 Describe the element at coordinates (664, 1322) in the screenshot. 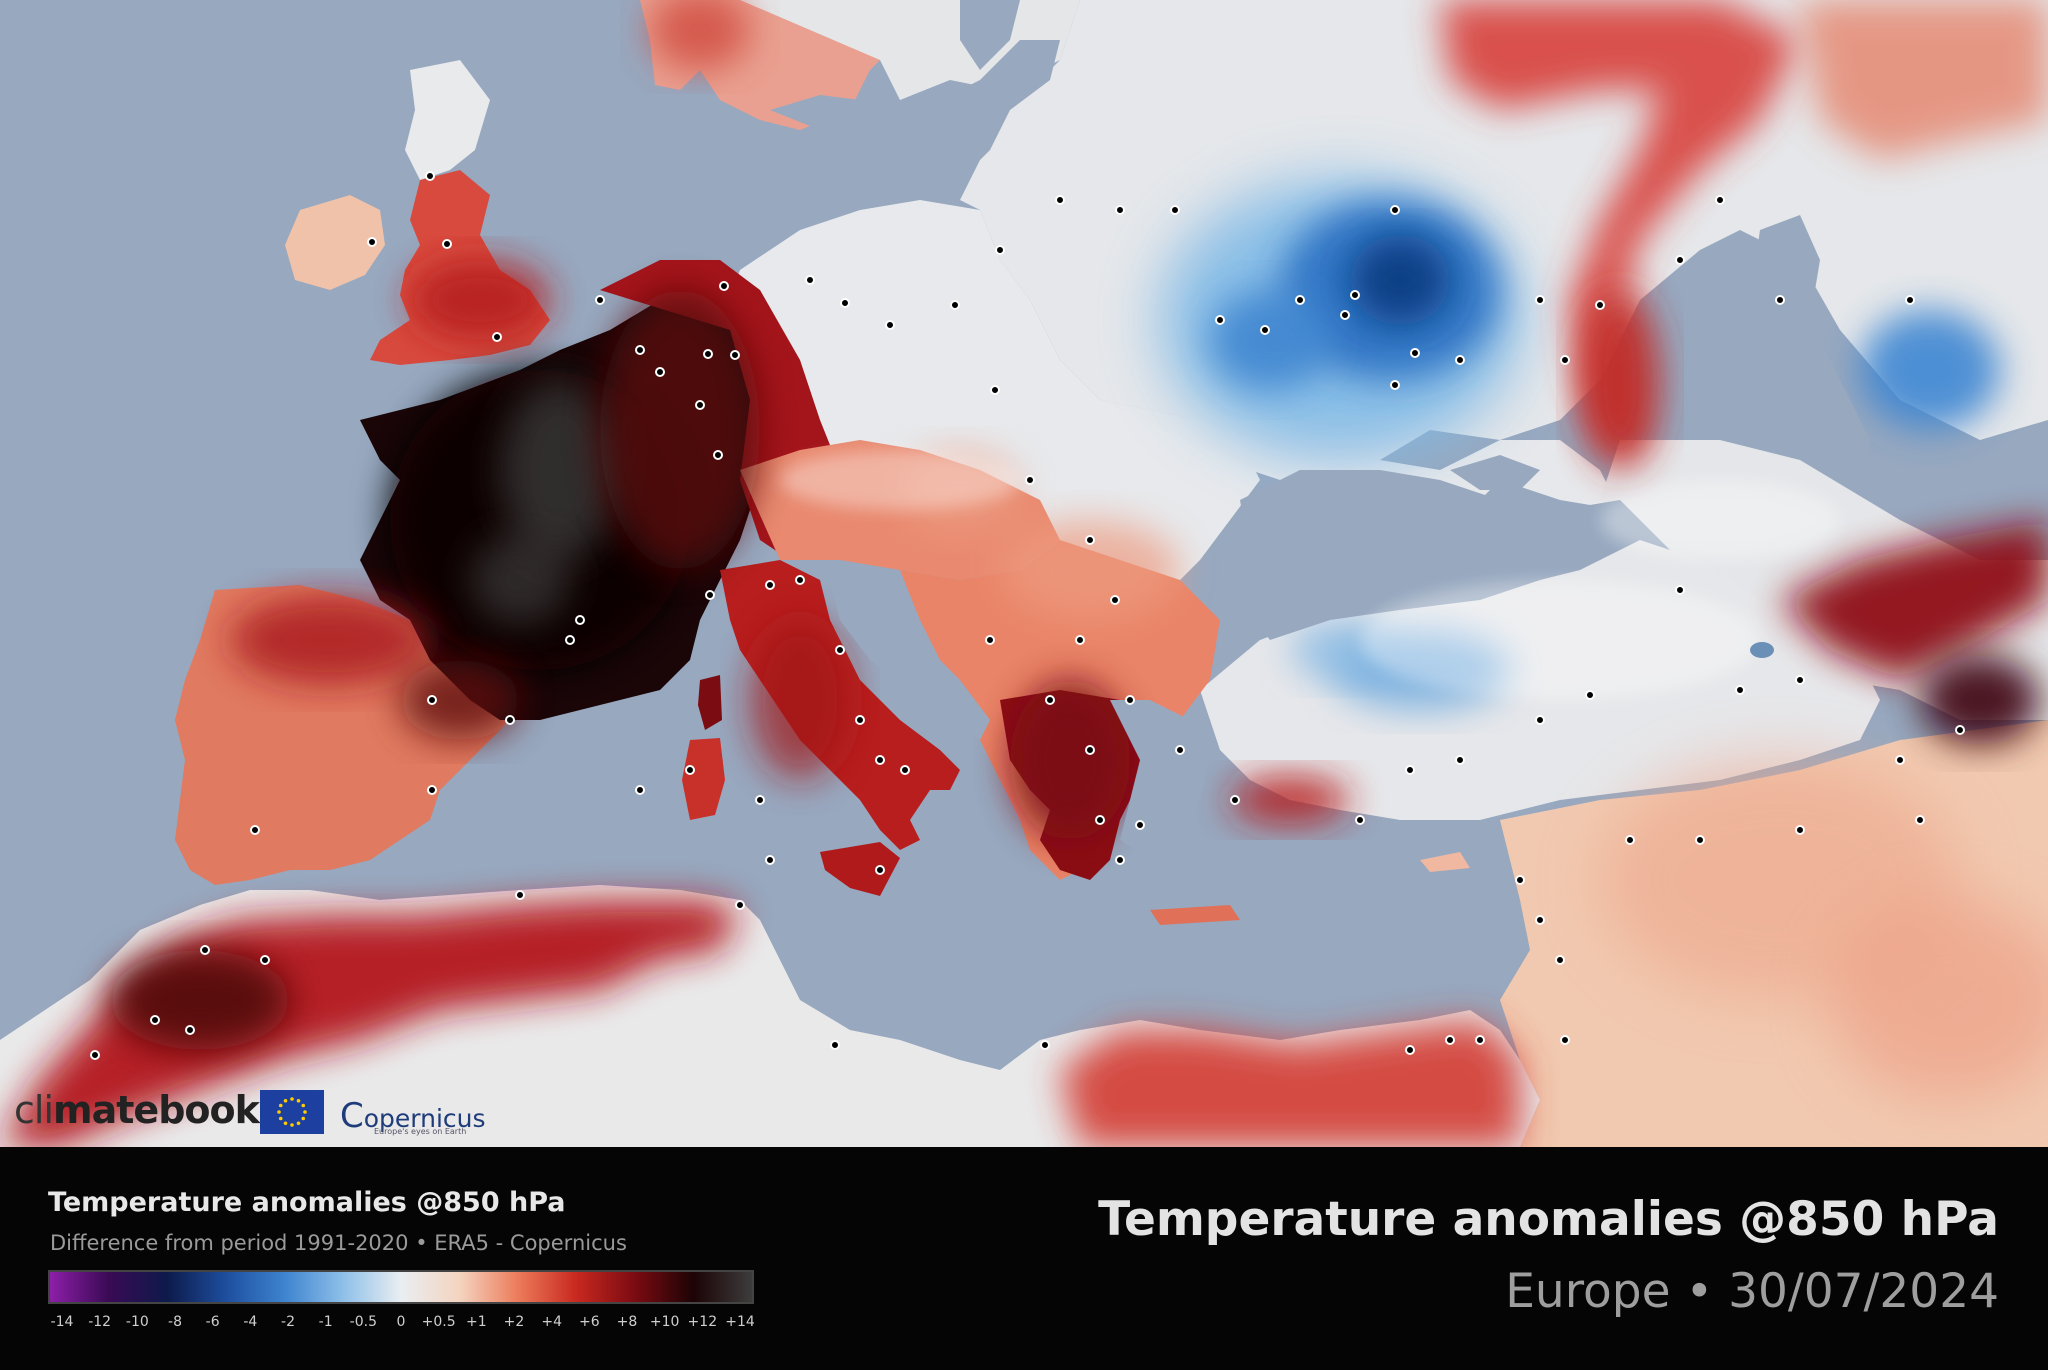

I see `colorbar-tick-label: +10` at that location.